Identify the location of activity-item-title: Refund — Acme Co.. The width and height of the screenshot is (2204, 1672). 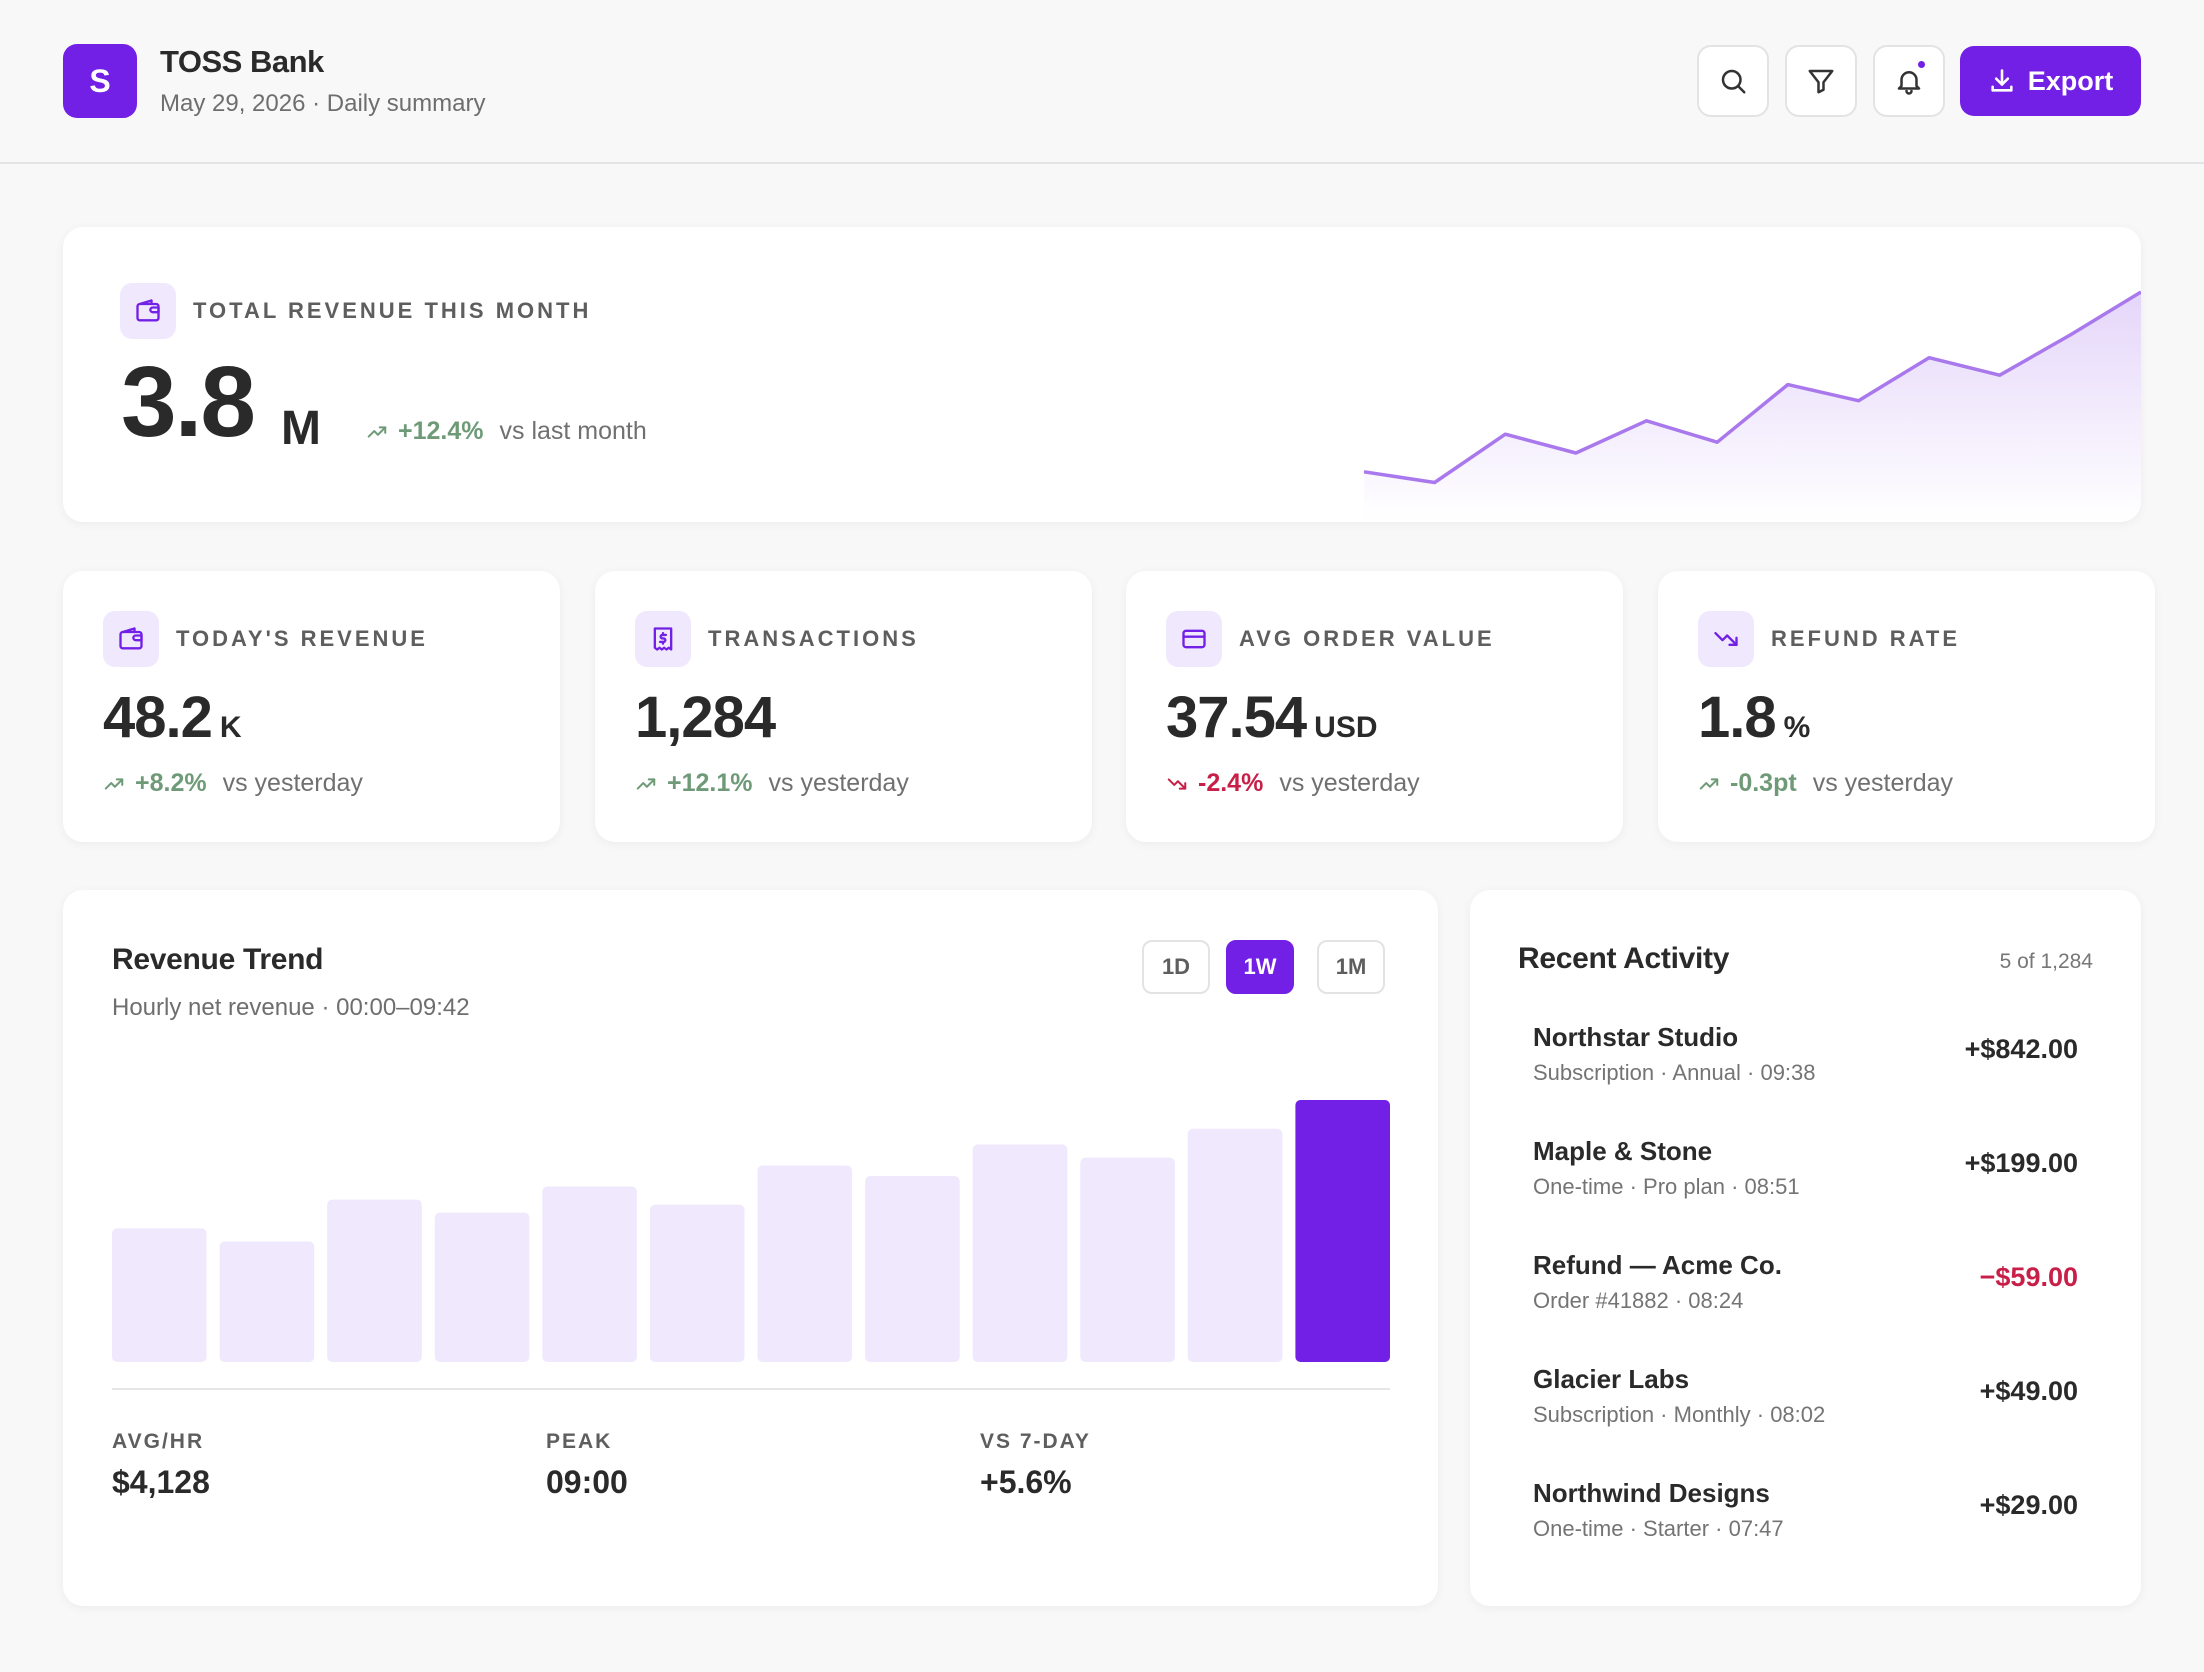
(1657, 1265).